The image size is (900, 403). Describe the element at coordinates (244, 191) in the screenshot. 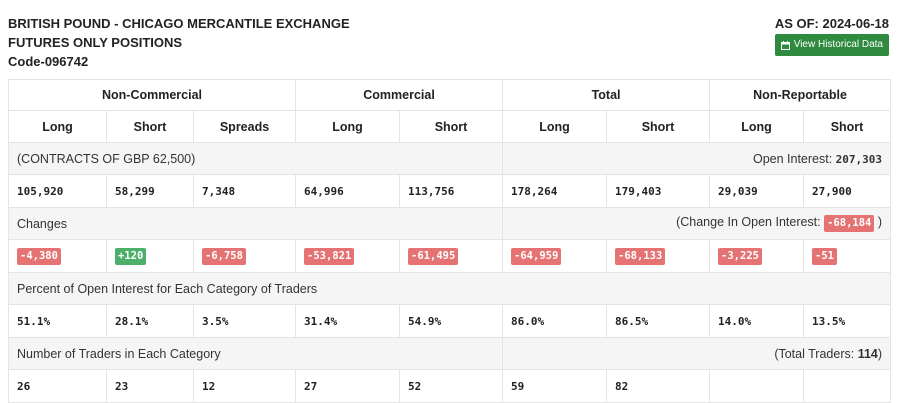

I see `table-cell: 7,348` at that location.